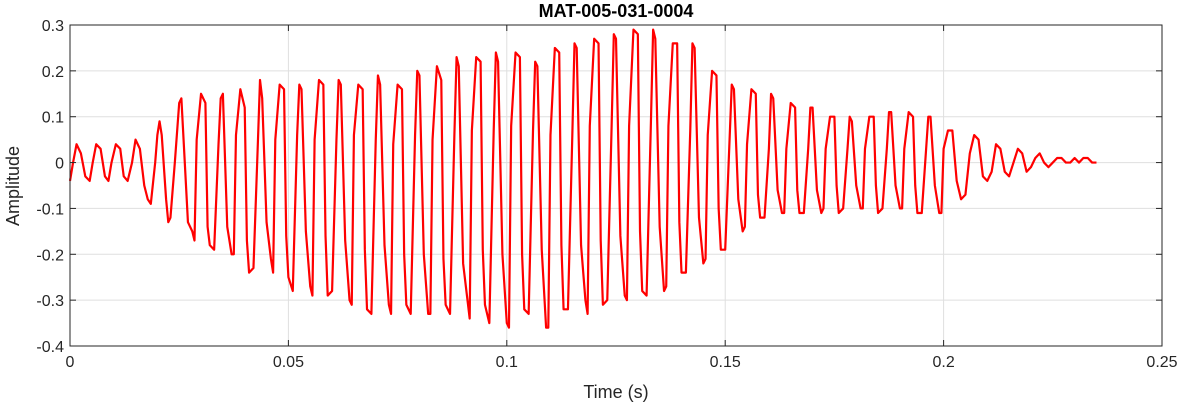  What do you see at coordinates (507, 362) in the screenshot?
I see `x-tick-label: 0.1` at bounding box center [507, 362].